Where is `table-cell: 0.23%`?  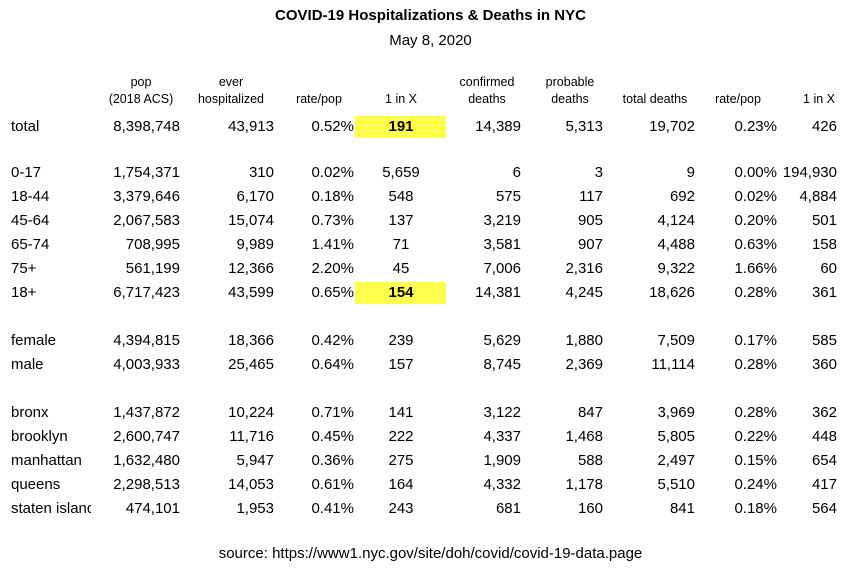 table-cell: 0.23% is located at coordinates (755, 126).